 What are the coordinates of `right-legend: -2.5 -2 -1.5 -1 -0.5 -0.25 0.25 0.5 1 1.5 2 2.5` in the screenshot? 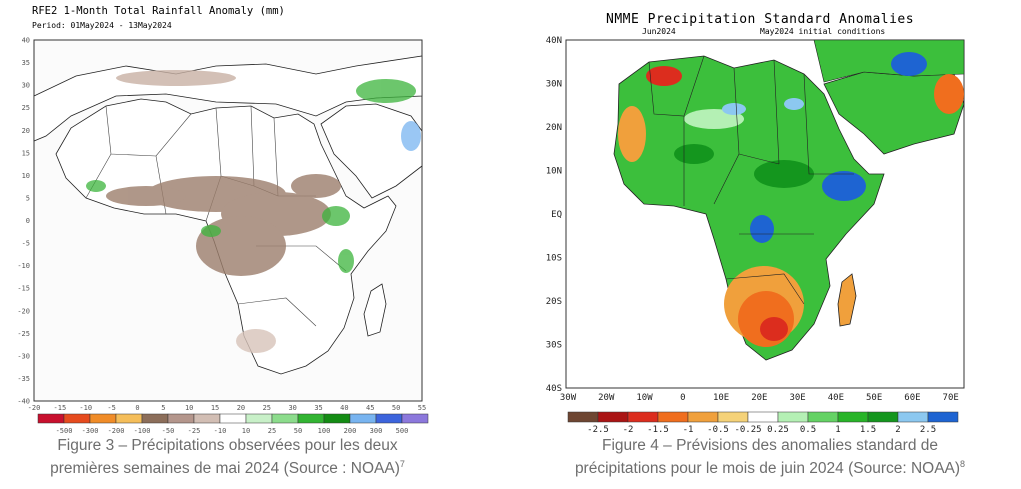 It's located at (763, 423).